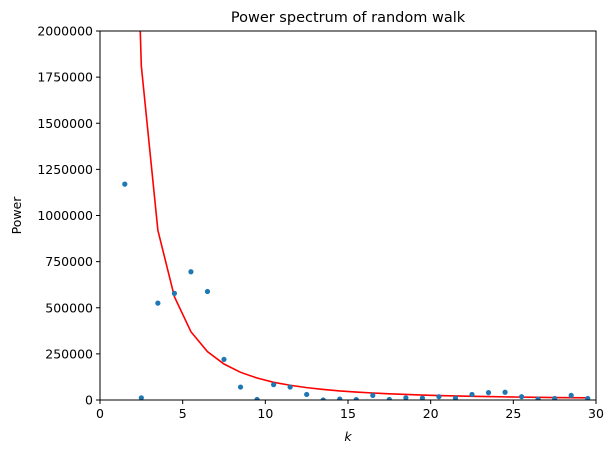 Image resolution: width=615 pixels, height=458 pixels. Describe the element at coordinates (89, 400) in the screenshot. I see `y-tick-label: 0` at that location.